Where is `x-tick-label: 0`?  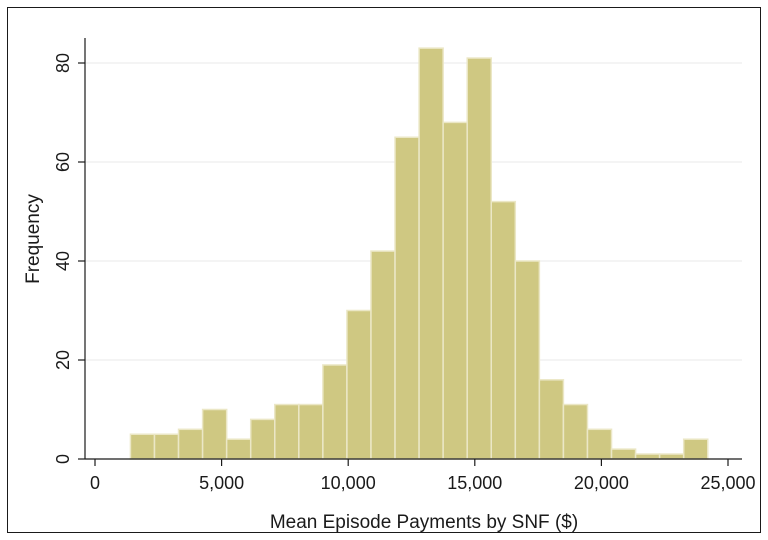 x-tick-label: 0 is located at coordinates (95, 483).